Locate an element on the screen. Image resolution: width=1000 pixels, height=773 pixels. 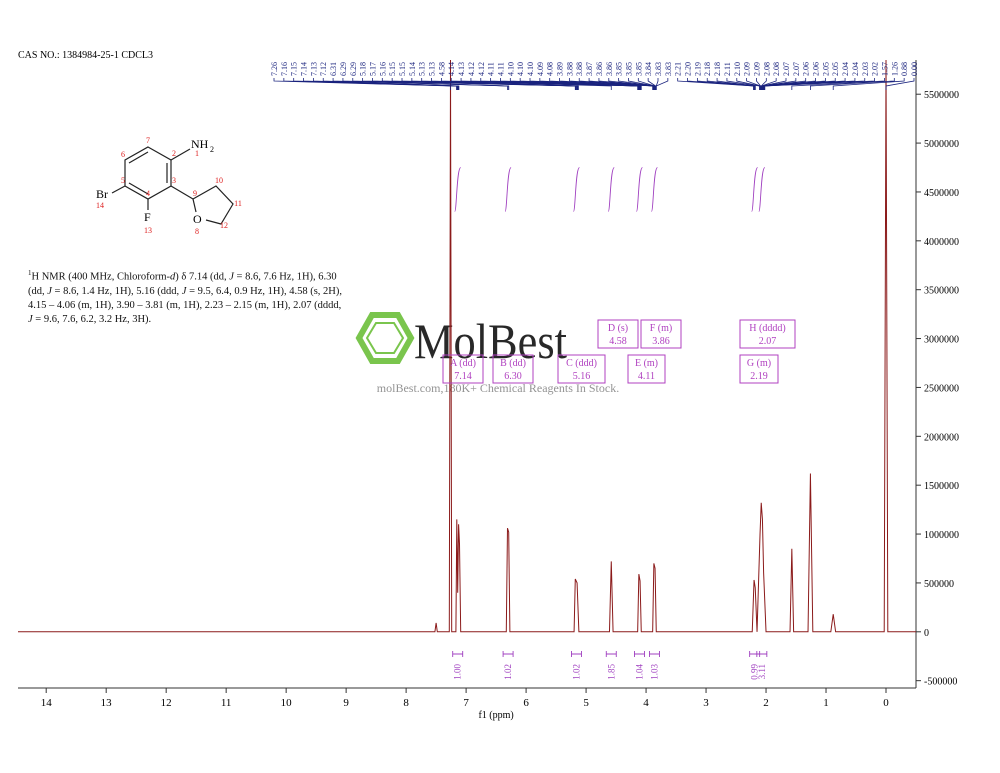
x-tick-label: 4 is located at coordinates (646, 703).